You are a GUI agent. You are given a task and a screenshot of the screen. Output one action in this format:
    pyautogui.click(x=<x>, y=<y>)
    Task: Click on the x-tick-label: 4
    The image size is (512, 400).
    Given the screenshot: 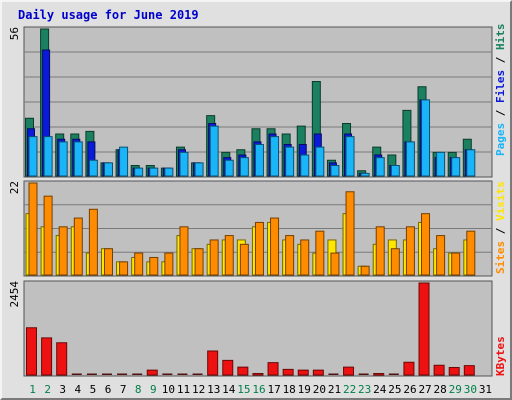 What is the action you would take?
    pyautogui.click(x=78, y=389)
    